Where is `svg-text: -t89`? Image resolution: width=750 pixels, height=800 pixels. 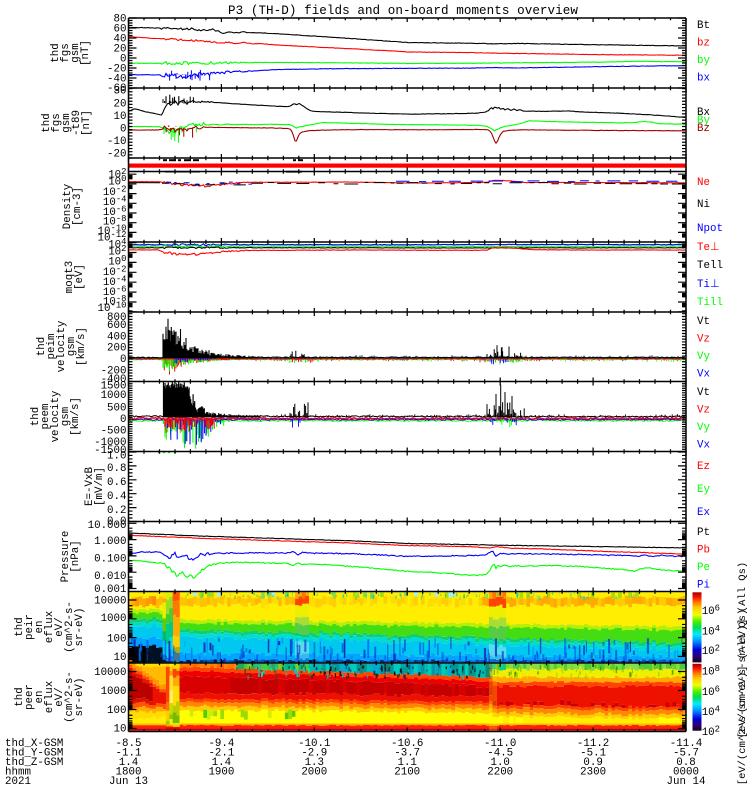
svg-text: -t89 is located at coordinates (77, 123).